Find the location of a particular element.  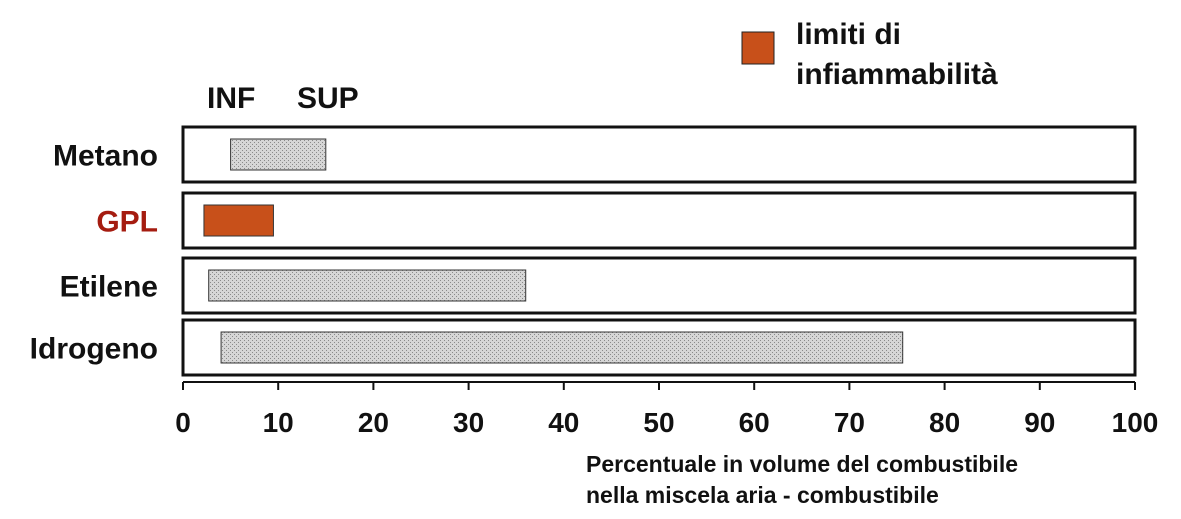

x-axis: 0 10 20 30 40 50 60 70 80 90 100 is located at coordinates (667, 409).